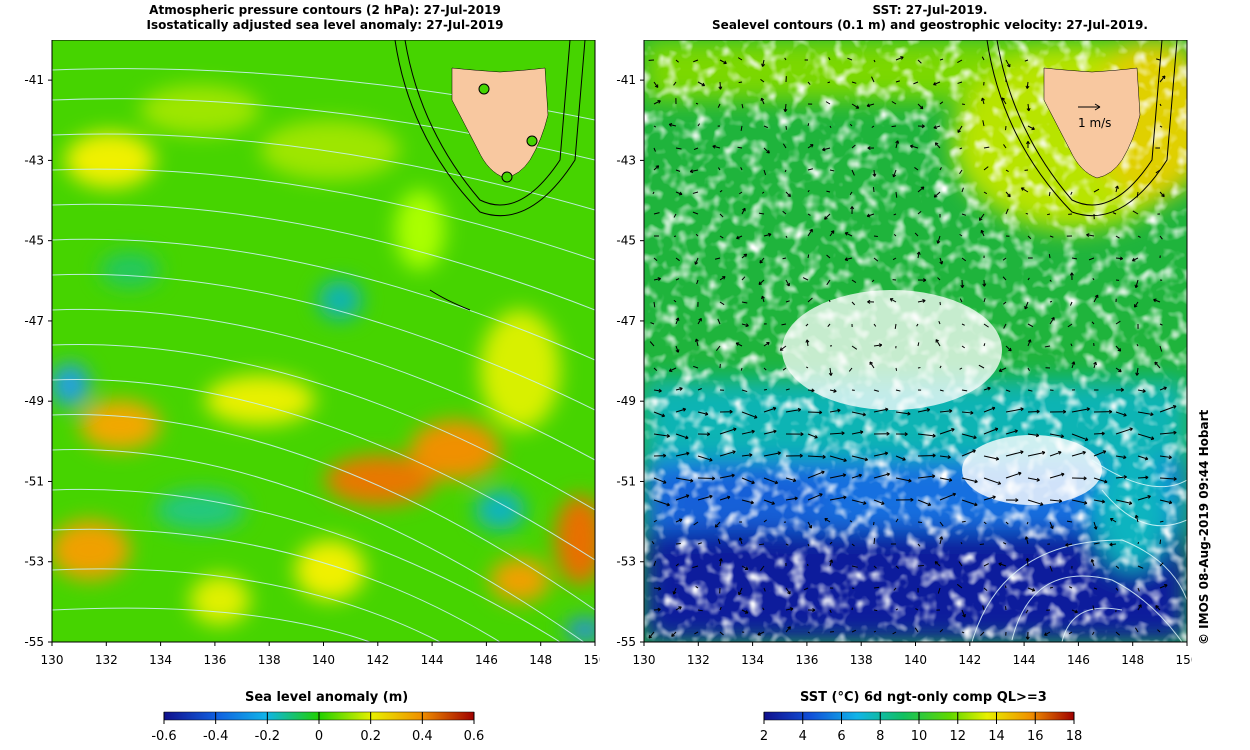  Describe the element at coordinates (1035, 736) in the screenshot. I see `colorbar-tick-label: 16` at that location.